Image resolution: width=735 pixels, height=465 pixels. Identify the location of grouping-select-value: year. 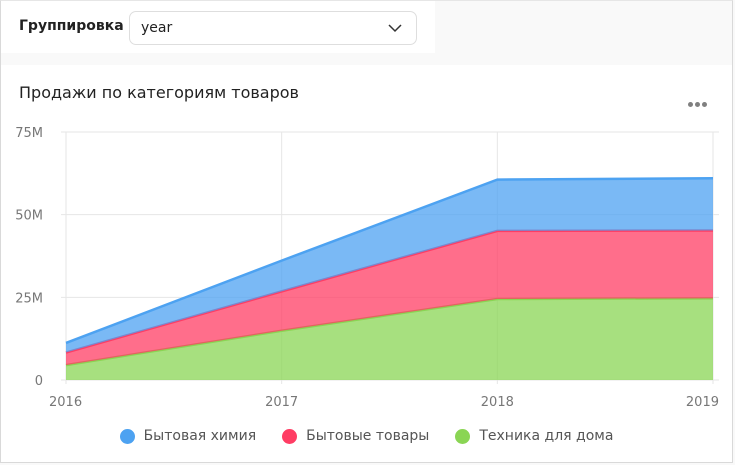
(157, 28).